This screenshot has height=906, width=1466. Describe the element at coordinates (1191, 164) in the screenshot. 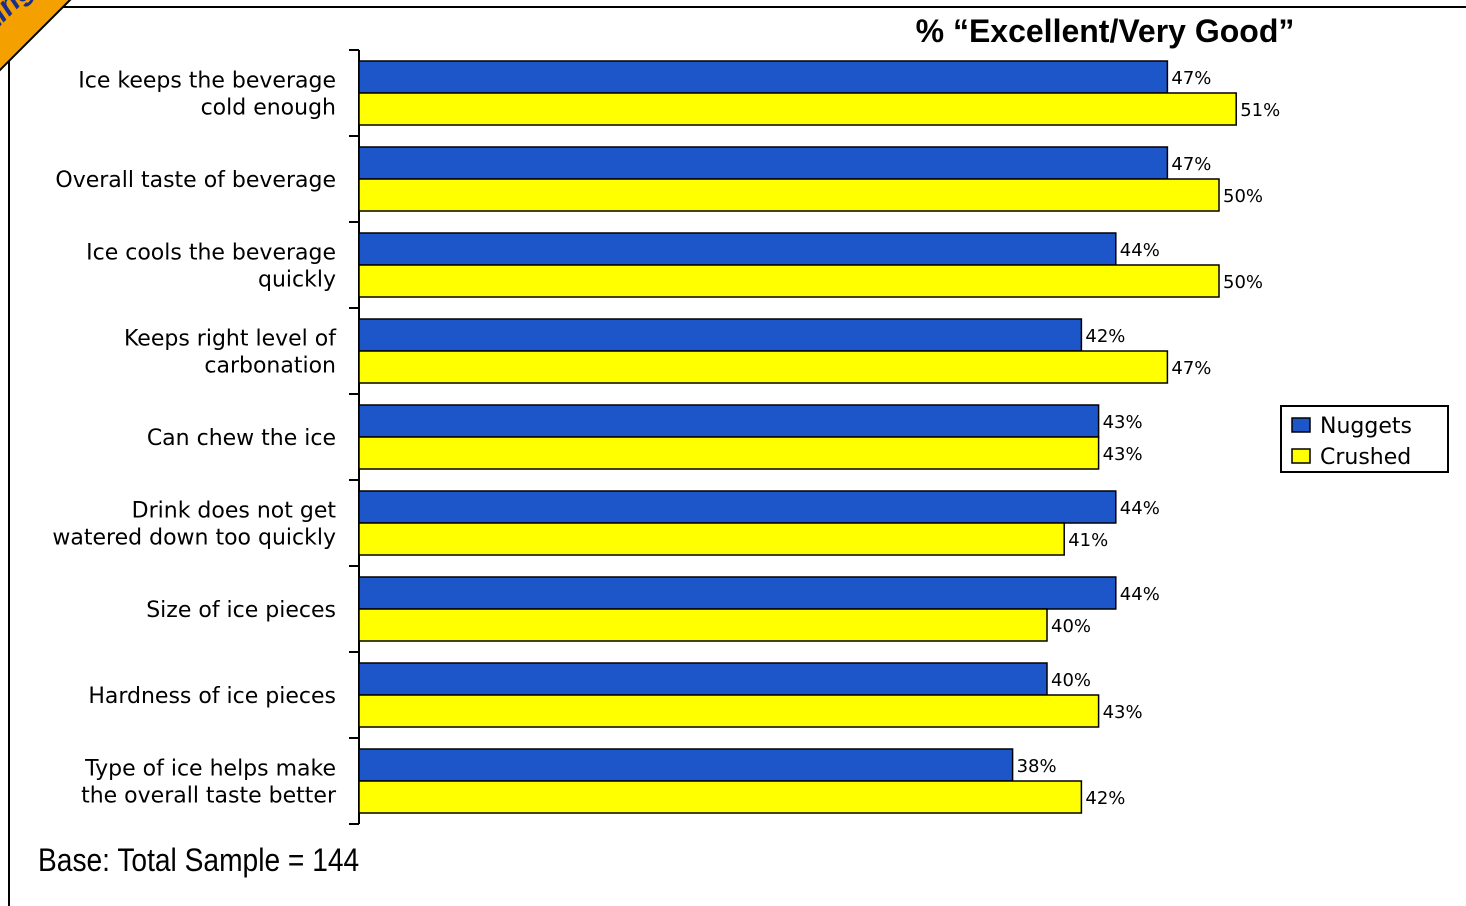

I see `value-label-nuggets-1: 47%` at that location.